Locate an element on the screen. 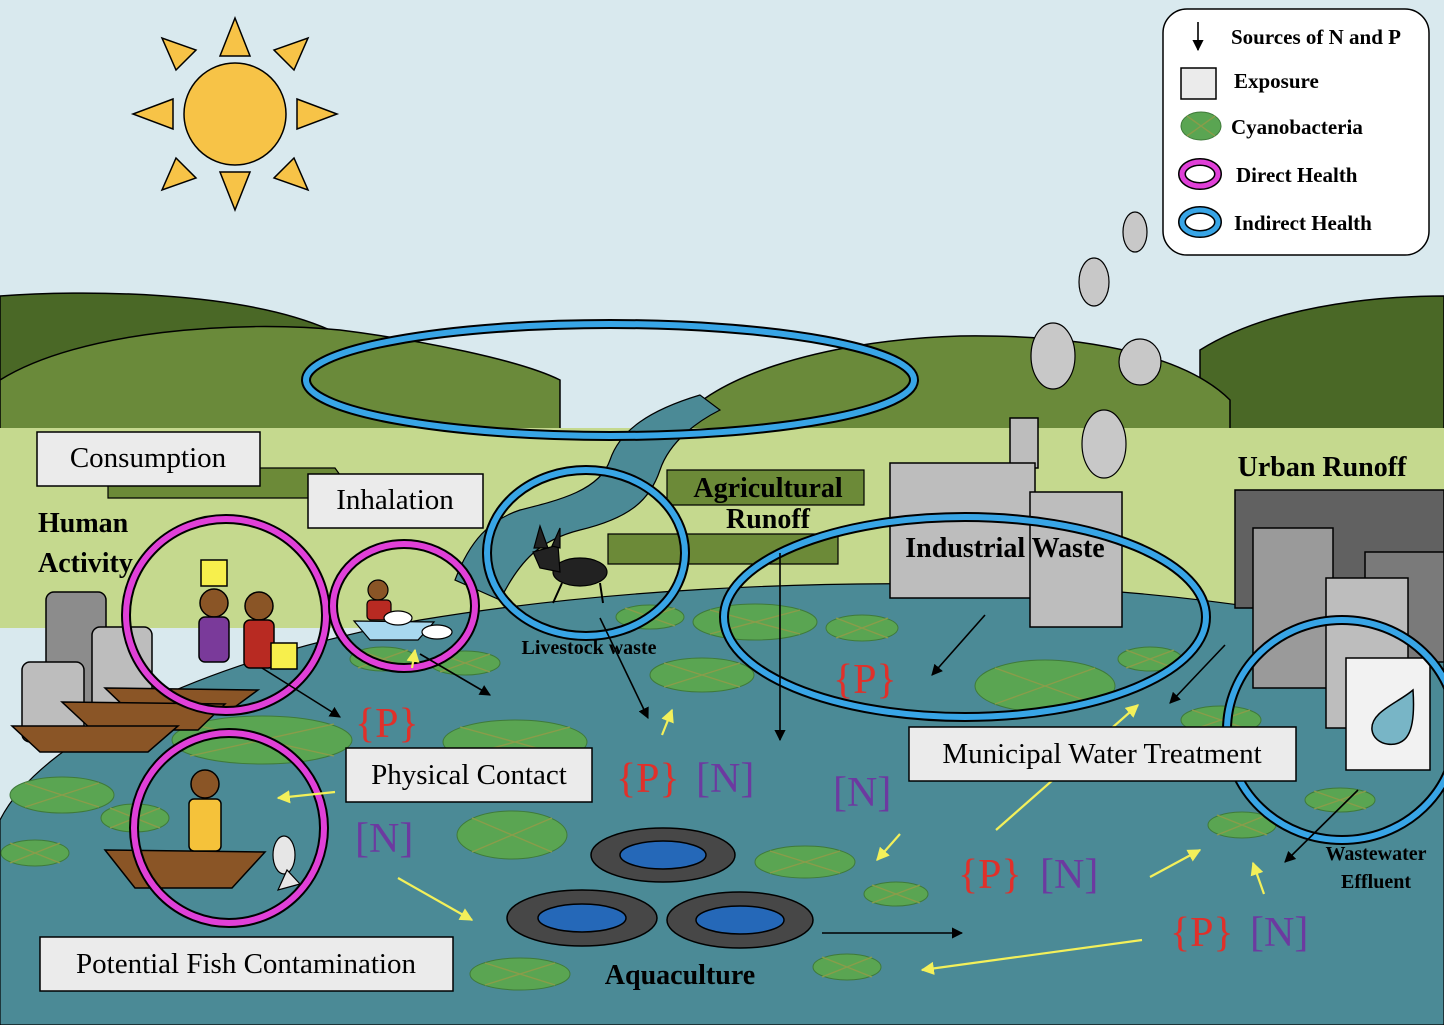 The height and width of the screenshot is (1025, 1444). municipal-box: Municipal Water Treatment is located at coordinates (1102, 754).